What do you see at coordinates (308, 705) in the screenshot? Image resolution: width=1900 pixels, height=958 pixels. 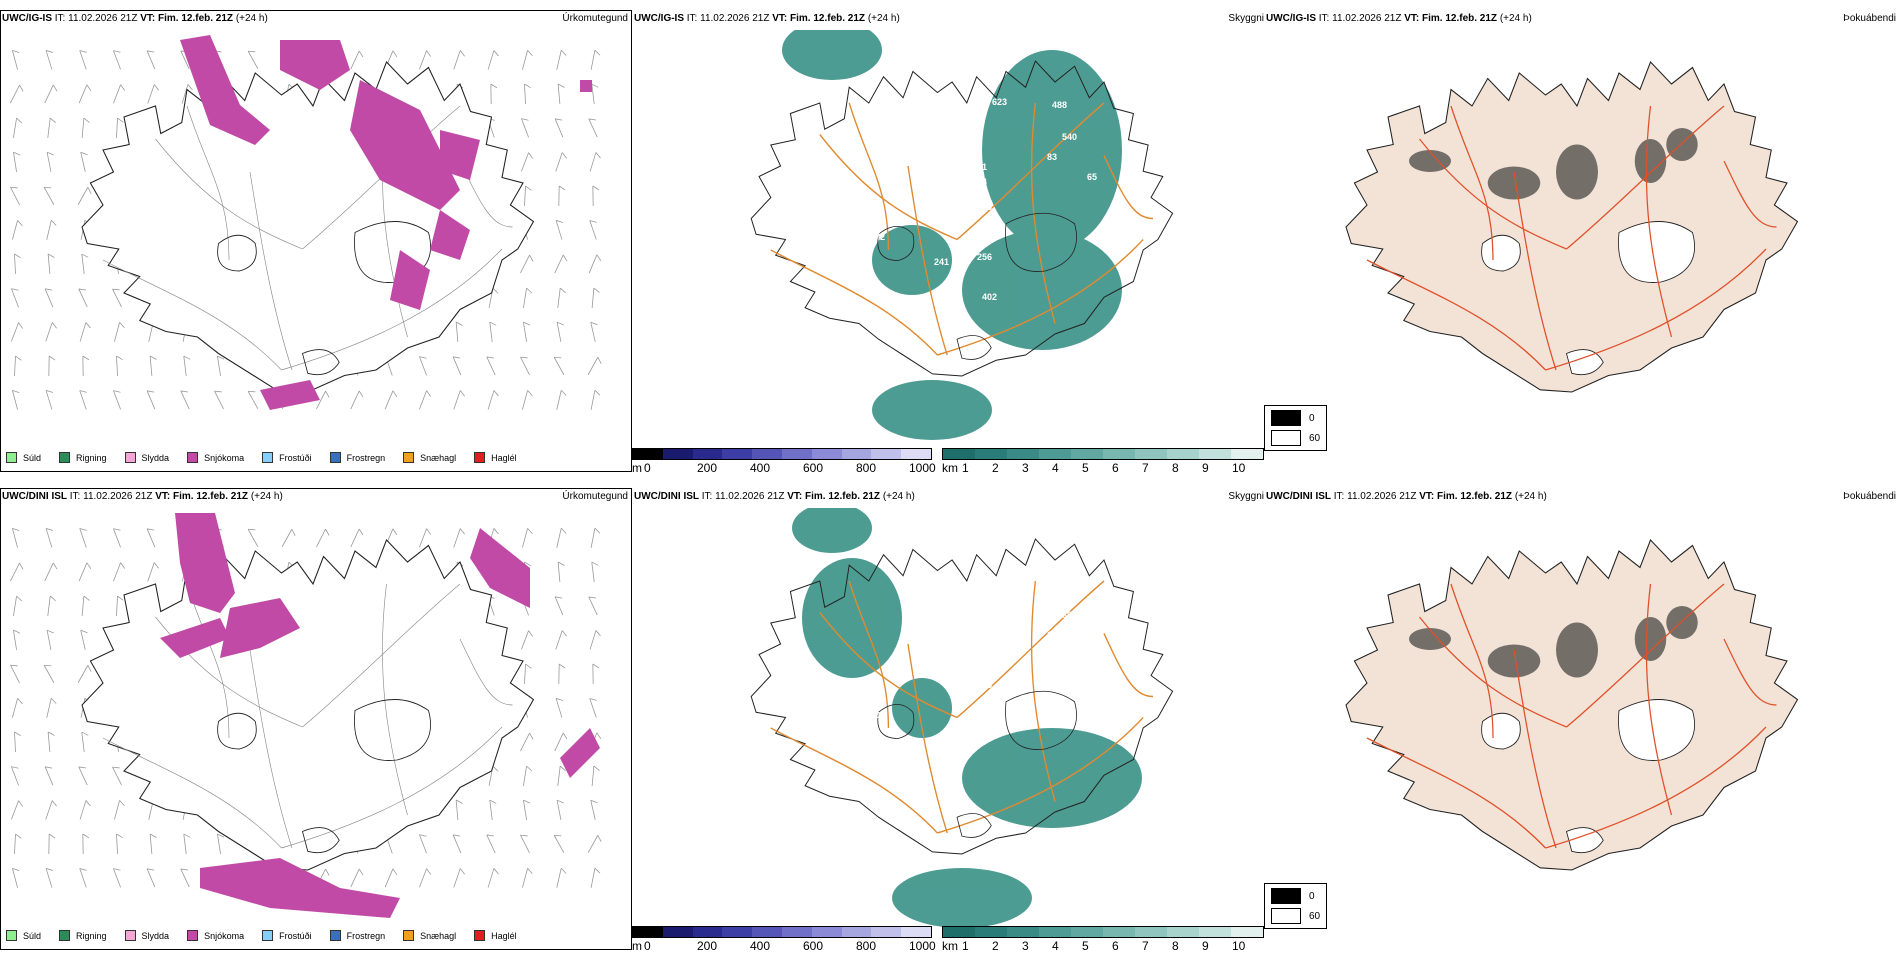 I see `iceland-coast` at bounding box center [308, 705].